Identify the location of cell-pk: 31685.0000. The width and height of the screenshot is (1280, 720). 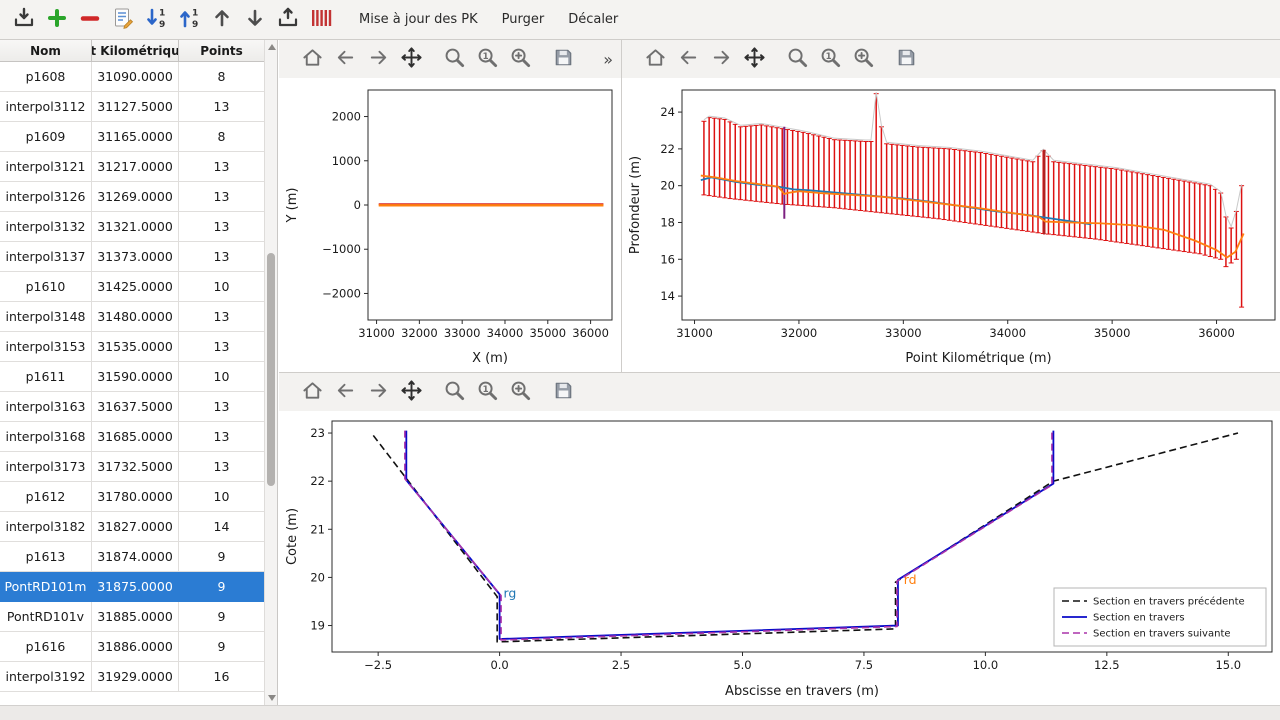
(135, 437).